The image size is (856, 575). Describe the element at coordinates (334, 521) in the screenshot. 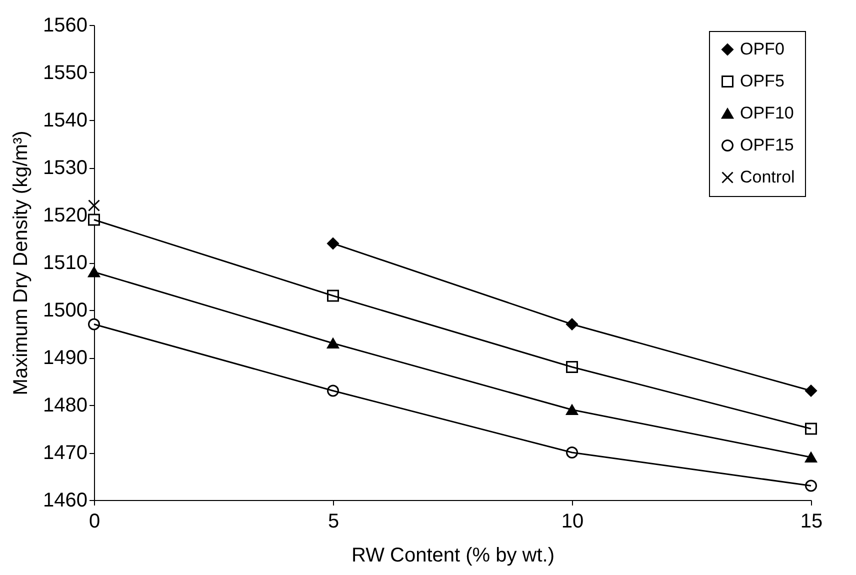

I see `x-tick-label: 5` at that location.